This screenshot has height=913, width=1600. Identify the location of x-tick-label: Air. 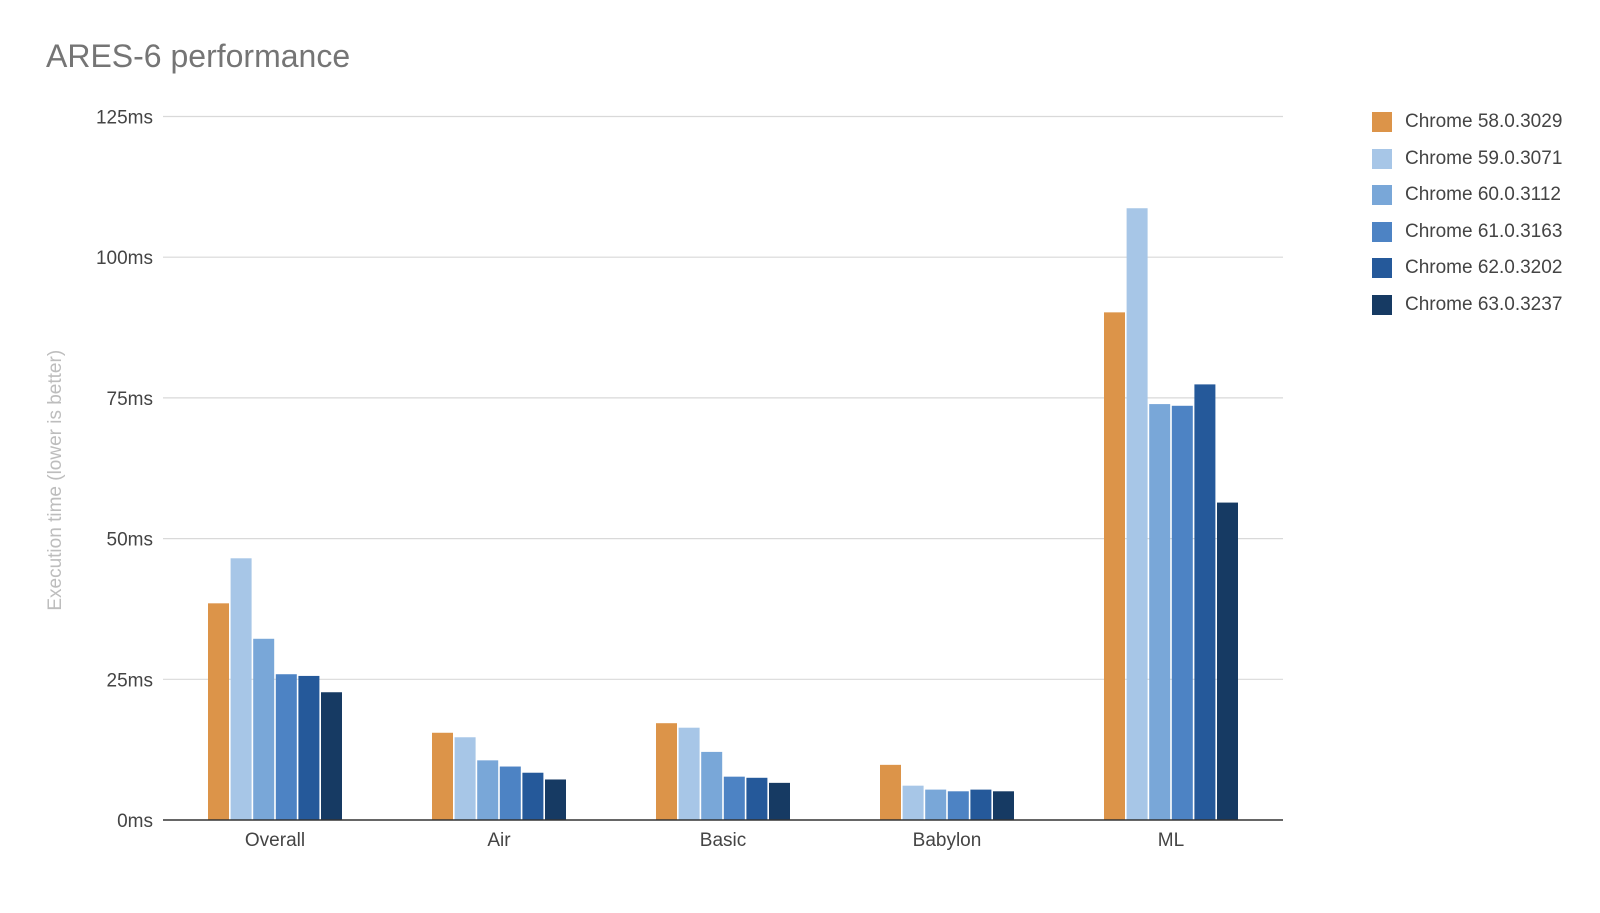
(499, 840).